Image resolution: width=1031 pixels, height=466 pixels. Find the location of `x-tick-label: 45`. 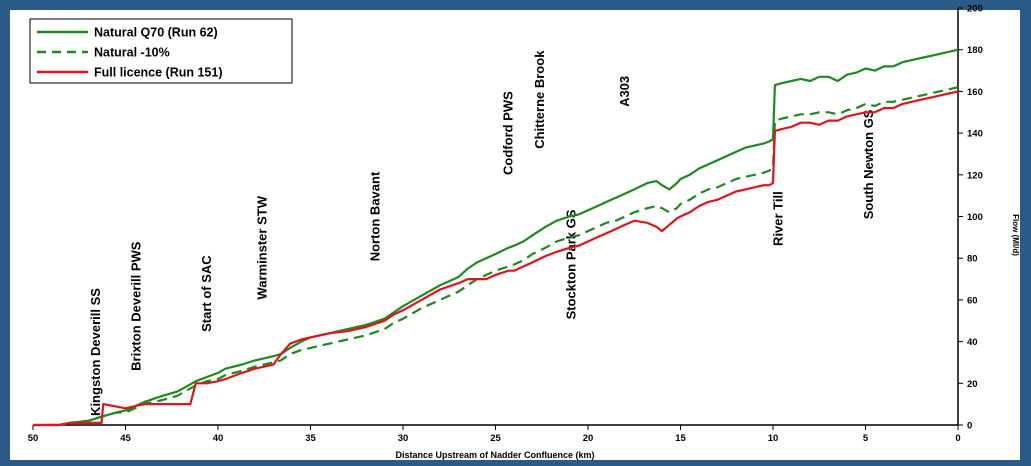

x-tick-label: 45 is located at coordinates (125, 438).